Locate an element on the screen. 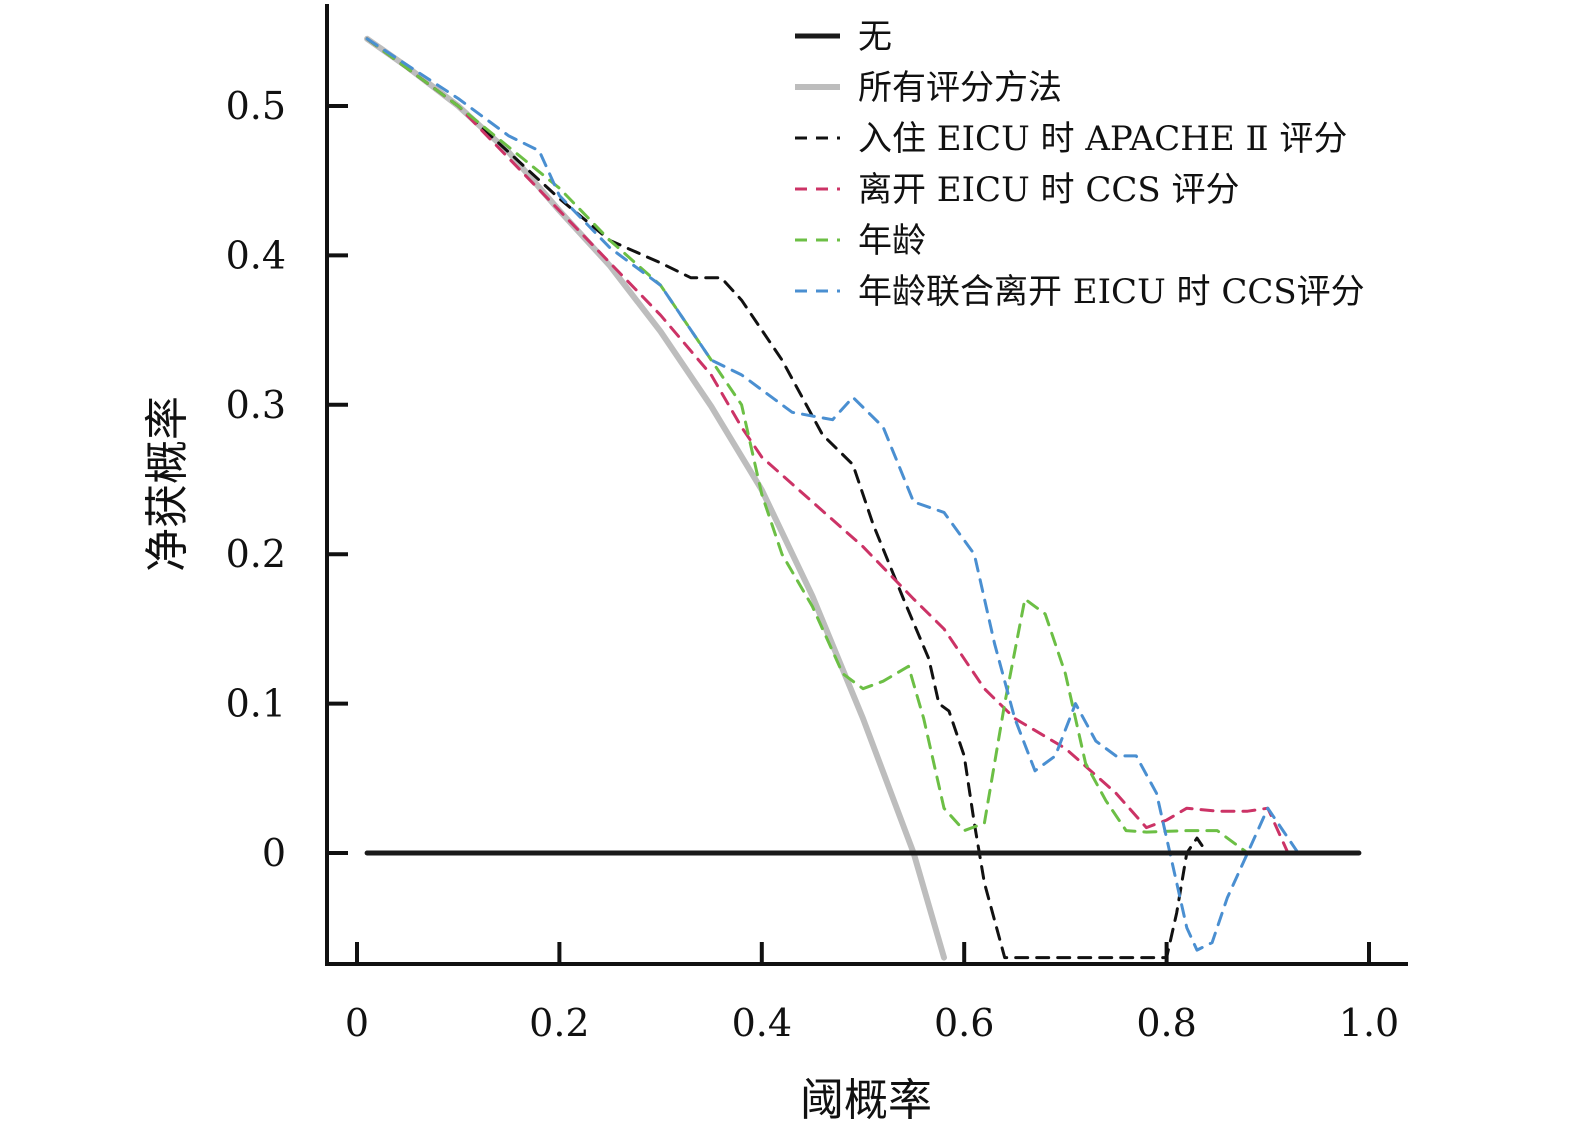 Image resolution: width=1575 pixels, height=1142 pixels. x-tick-label: 0.6 is located at coordinates (964, 1023).